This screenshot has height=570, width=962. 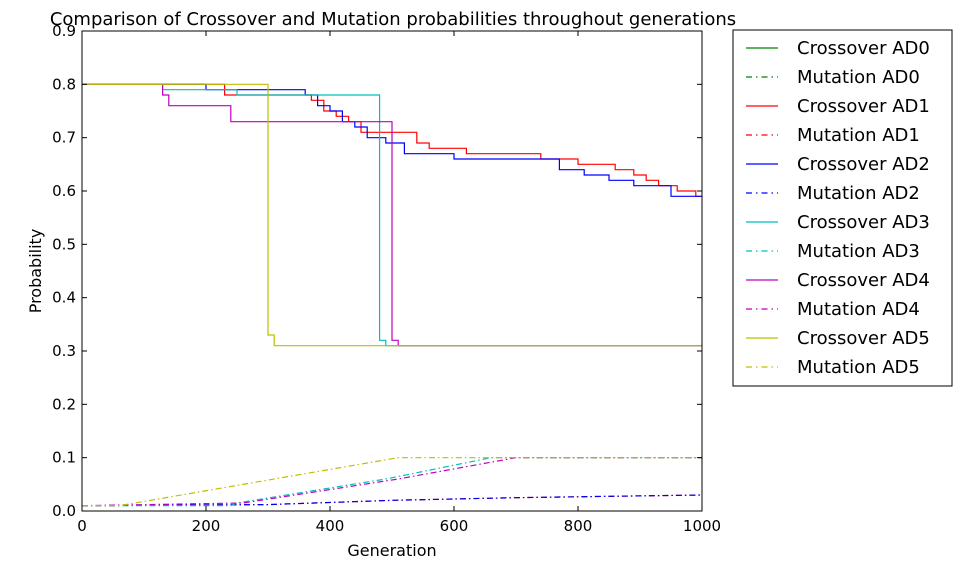 I want to click on y-tick-label: 0.3, so click(x=64, y=351).